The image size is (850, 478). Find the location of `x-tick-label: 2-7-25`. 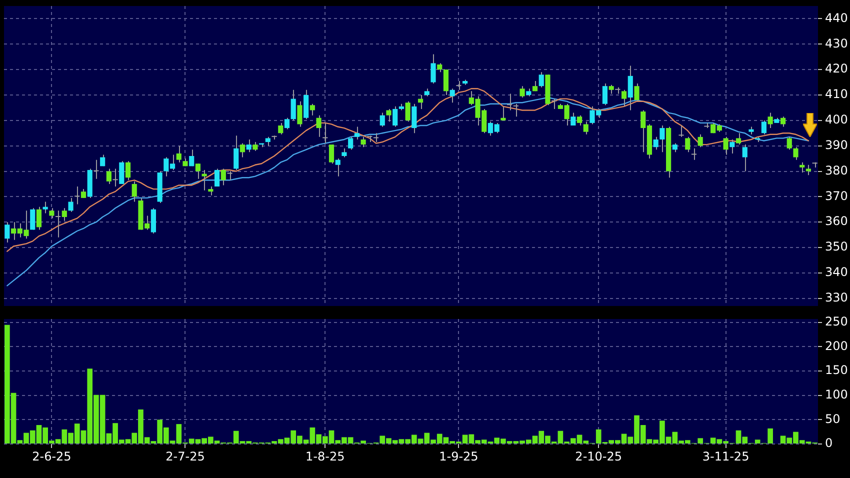

x-tick-label: 2-7-25 is located at coordinates (185, 456).